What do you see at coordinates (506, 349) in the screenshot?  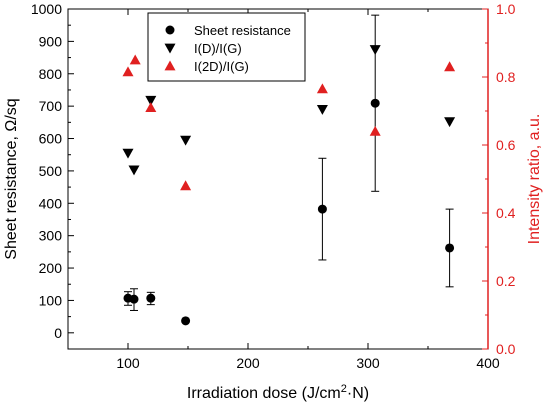 I see `right-y-tick-label: 0.0` at bounding box center [506, 349].